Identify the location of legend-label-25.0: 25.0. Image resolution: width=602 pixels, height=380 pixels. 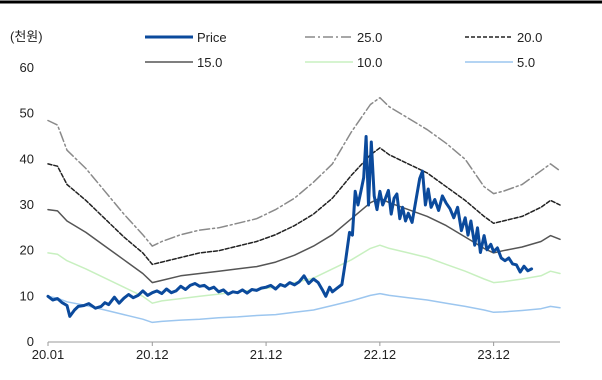
(369, 37).